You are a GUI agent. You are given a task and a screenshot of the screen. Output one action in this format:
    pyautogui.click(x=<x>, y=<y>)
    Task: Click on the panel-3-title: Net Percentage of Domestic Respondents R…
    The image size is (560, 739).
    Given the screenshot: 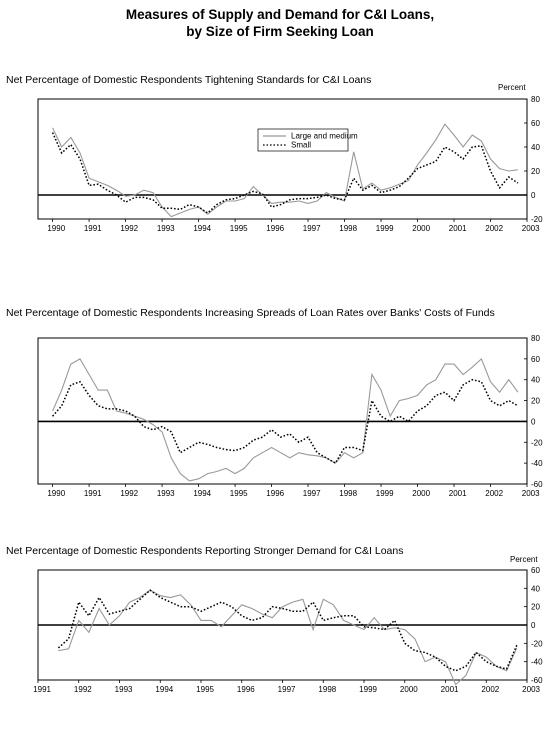 What is the action you would take?
    pyautogui.click(x=205, y=551)
    